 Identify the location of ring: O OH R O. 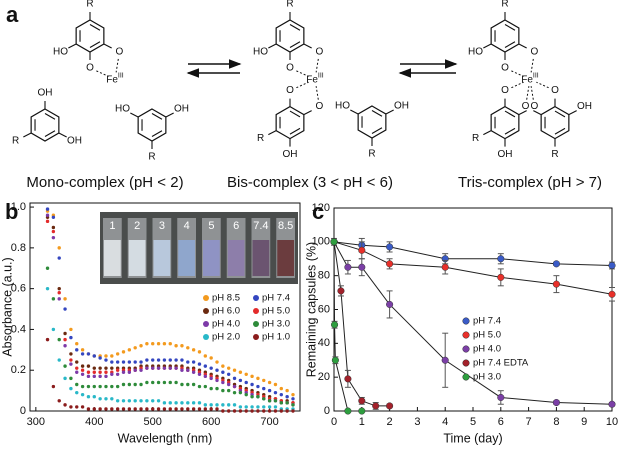
(557, 122).